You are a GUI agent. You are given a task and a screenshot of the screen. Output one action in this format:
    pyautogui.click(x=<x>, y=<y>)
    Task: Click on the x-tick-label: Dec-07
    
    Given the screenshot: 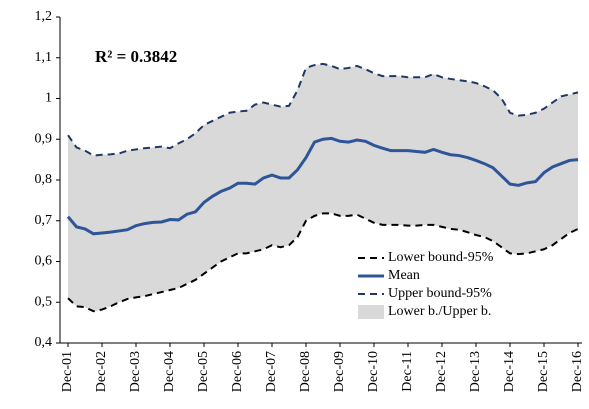 What is the action you would take?
    pyautogui.click(x=271, y=371)
    